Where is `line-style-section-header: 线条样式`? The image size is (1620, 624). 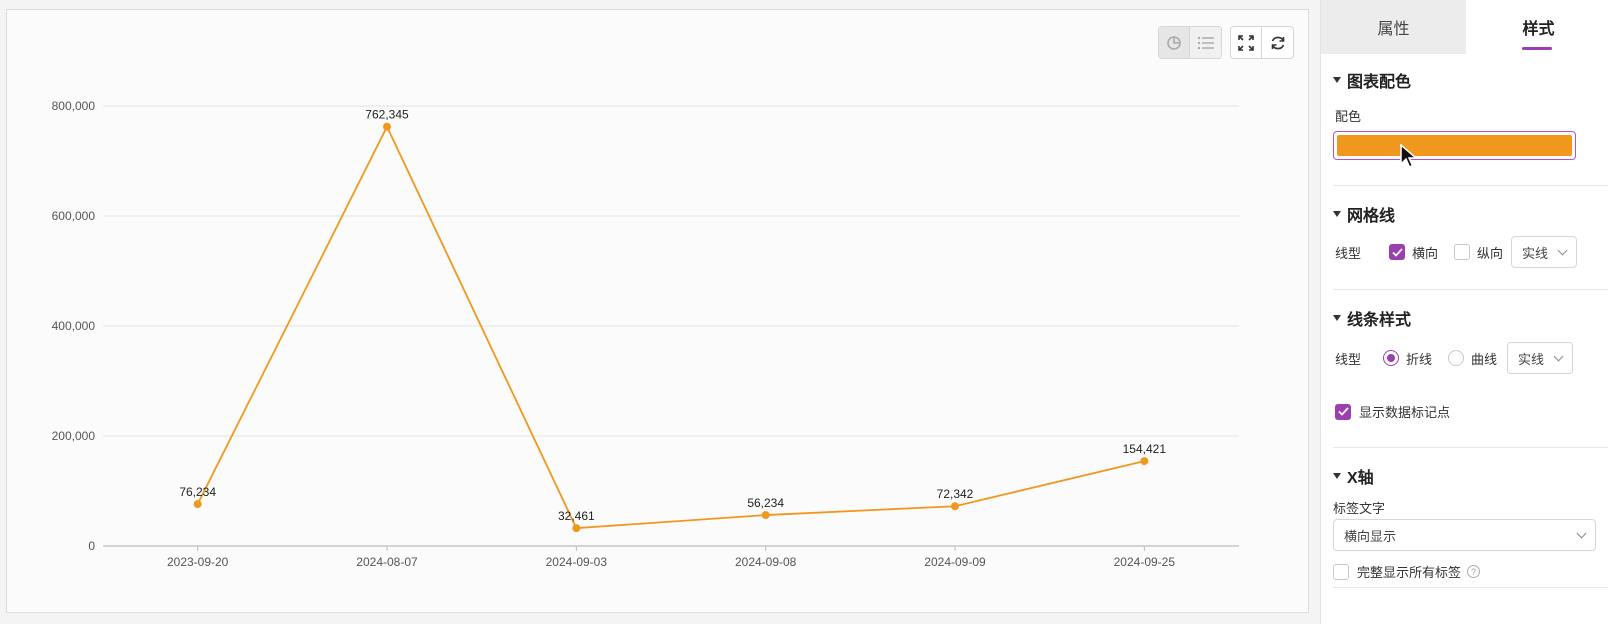
line-style-section-header: 线条样式 is located at coordinates (1372, 318).